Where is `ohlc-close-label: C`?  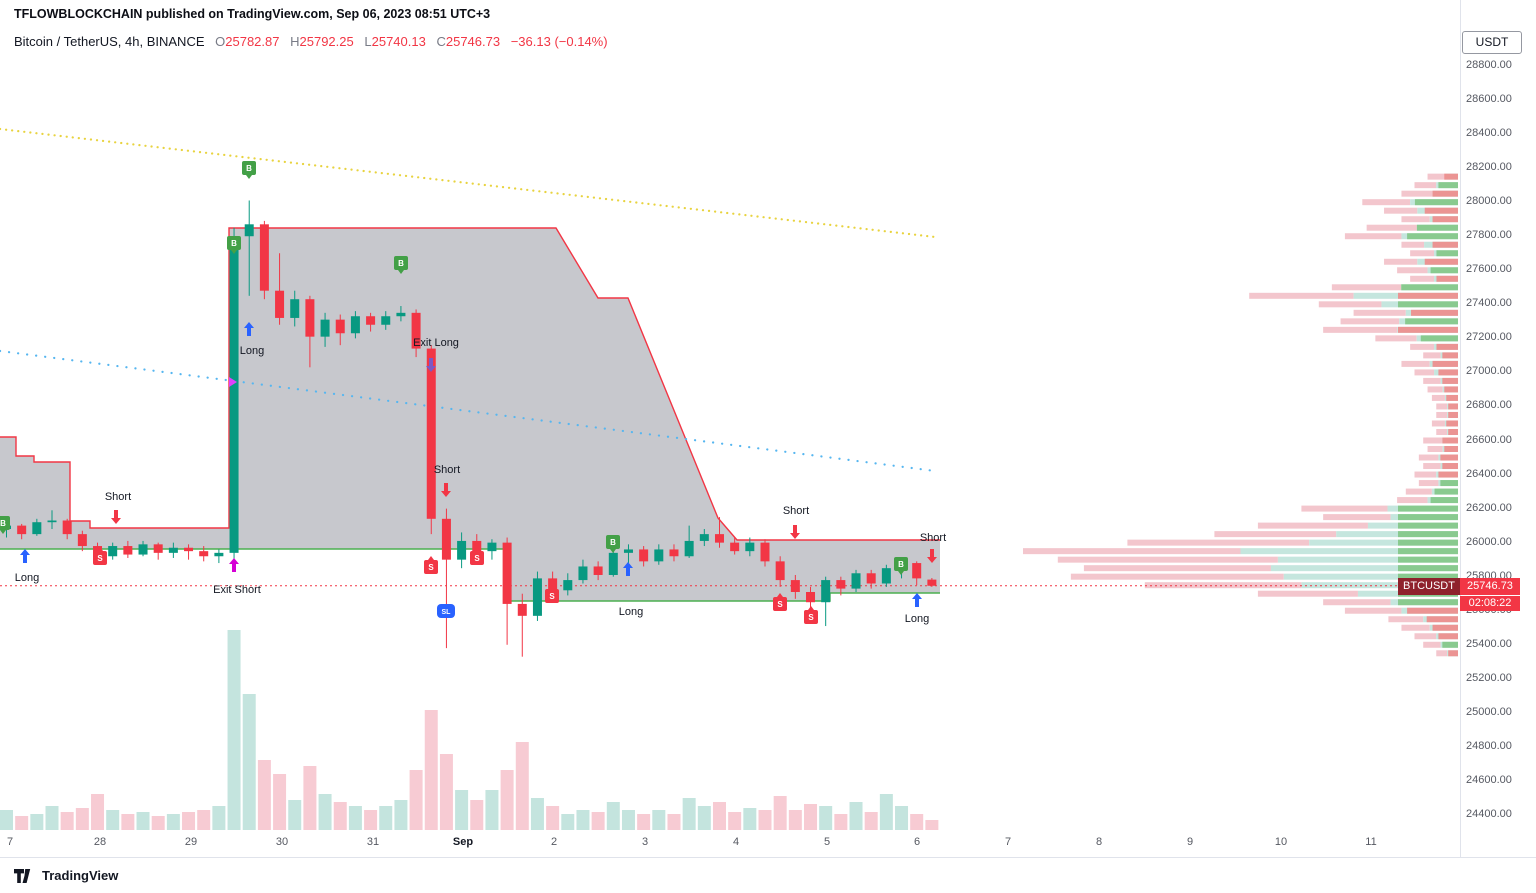
ohlc-close-label: C is located at coordinates (441, 41).